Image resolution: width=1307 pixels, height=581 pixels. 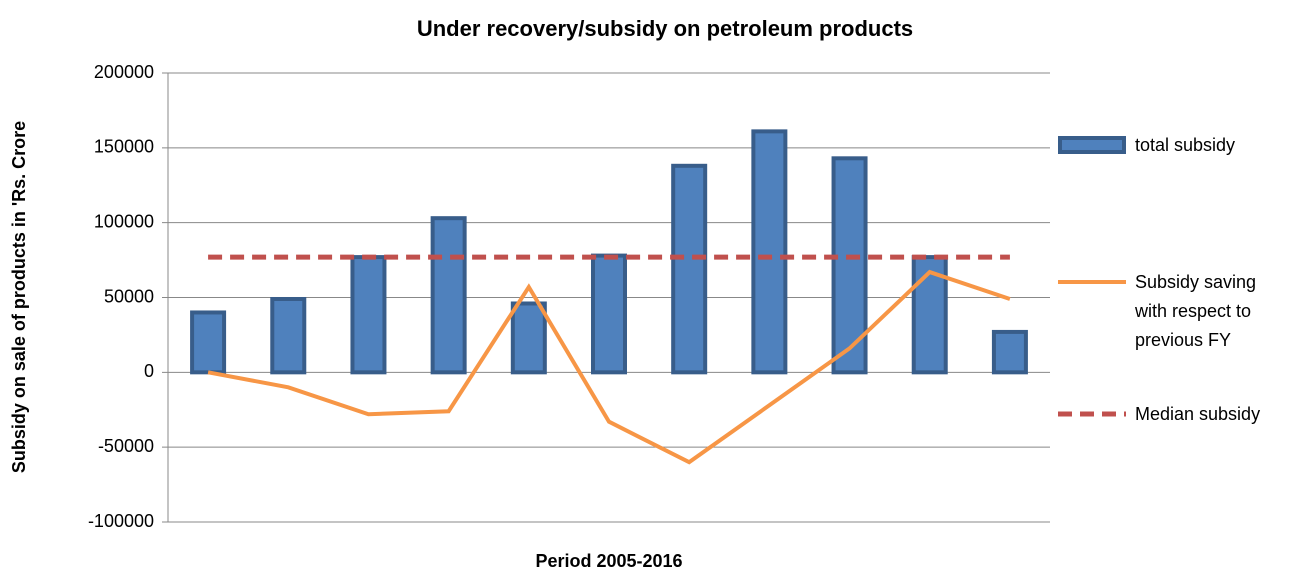 I want to click on legend-label: Median subsidy, so click(x=1198, y=414).